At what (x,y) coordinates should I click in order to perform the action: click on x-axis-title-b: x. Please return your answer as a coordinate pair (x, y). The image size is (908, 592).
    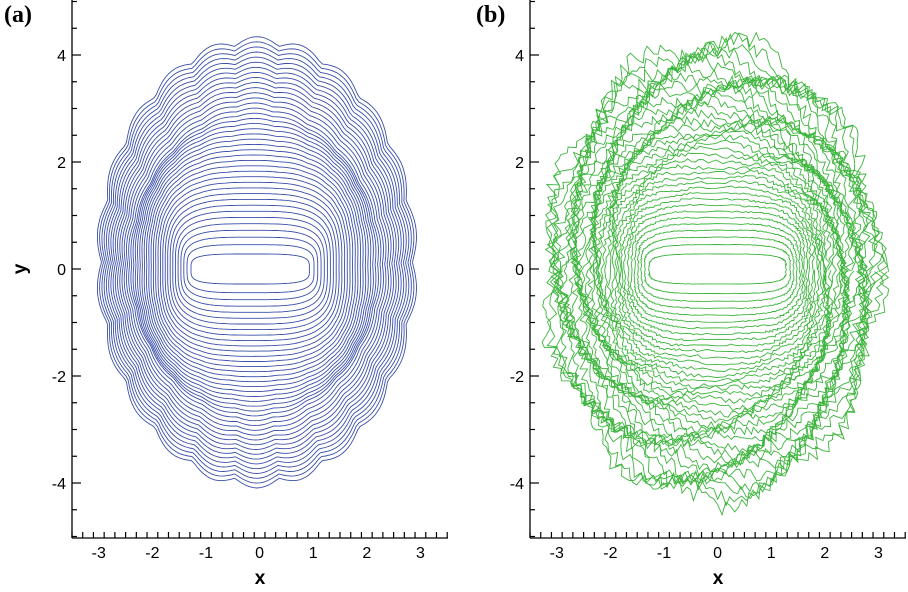
    Looking at the image, I should click on (718, 578).